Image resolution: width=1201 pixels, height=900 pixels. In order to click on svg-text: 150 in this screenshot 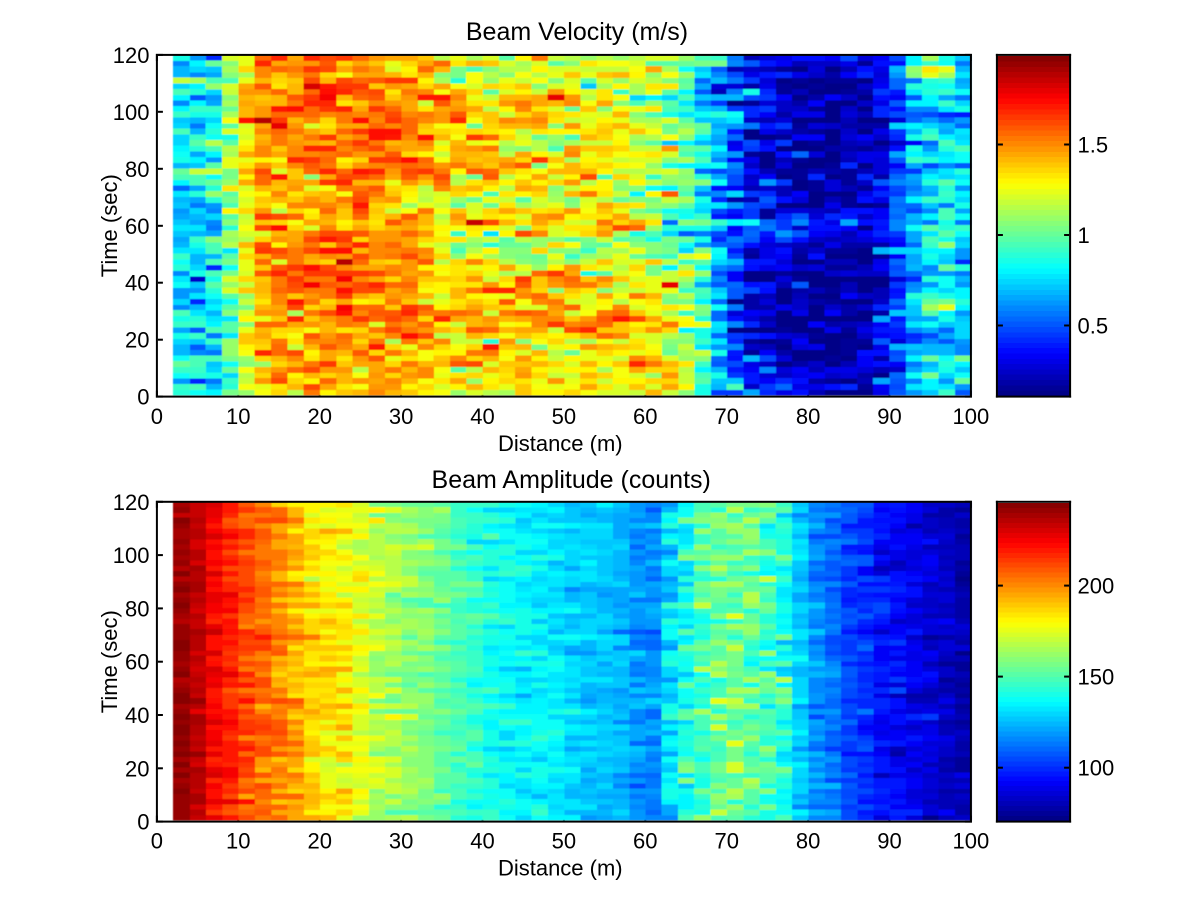, I will do `click(1096, 677)`.